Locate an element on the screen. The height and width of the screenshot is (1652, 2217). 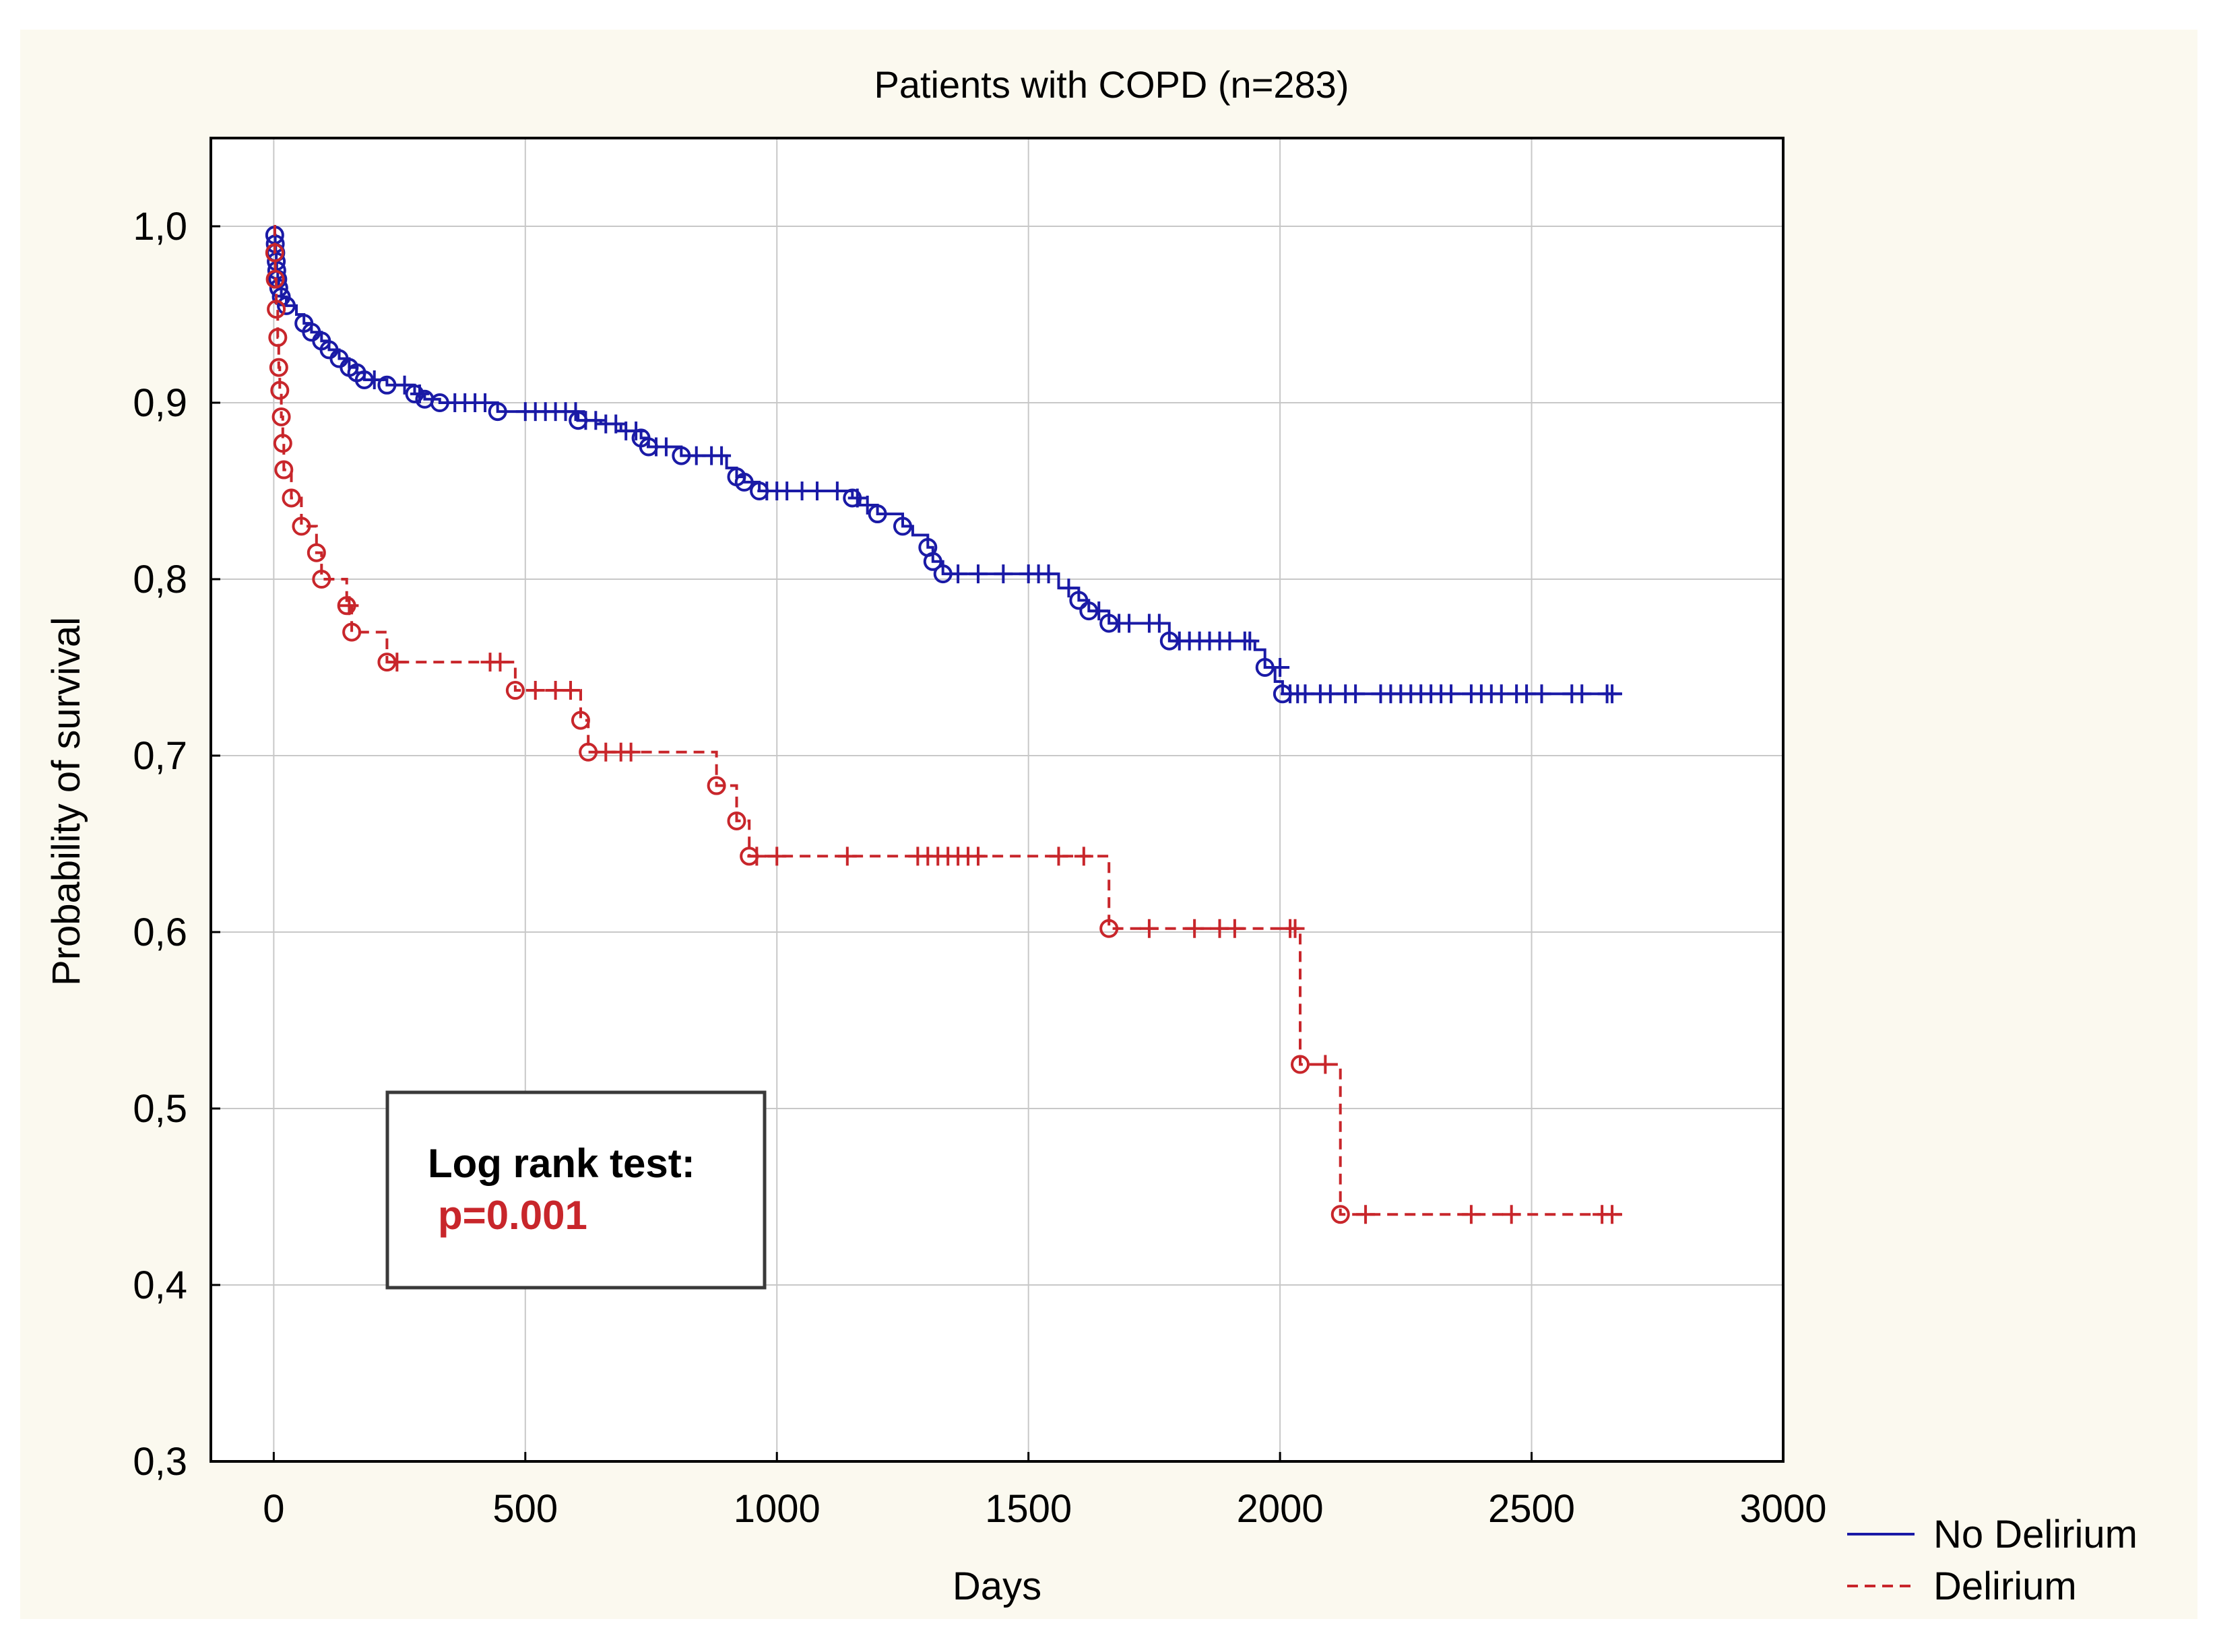
chart-title: Patients with COPD (n=283) is located at coordinates (1111, 84).